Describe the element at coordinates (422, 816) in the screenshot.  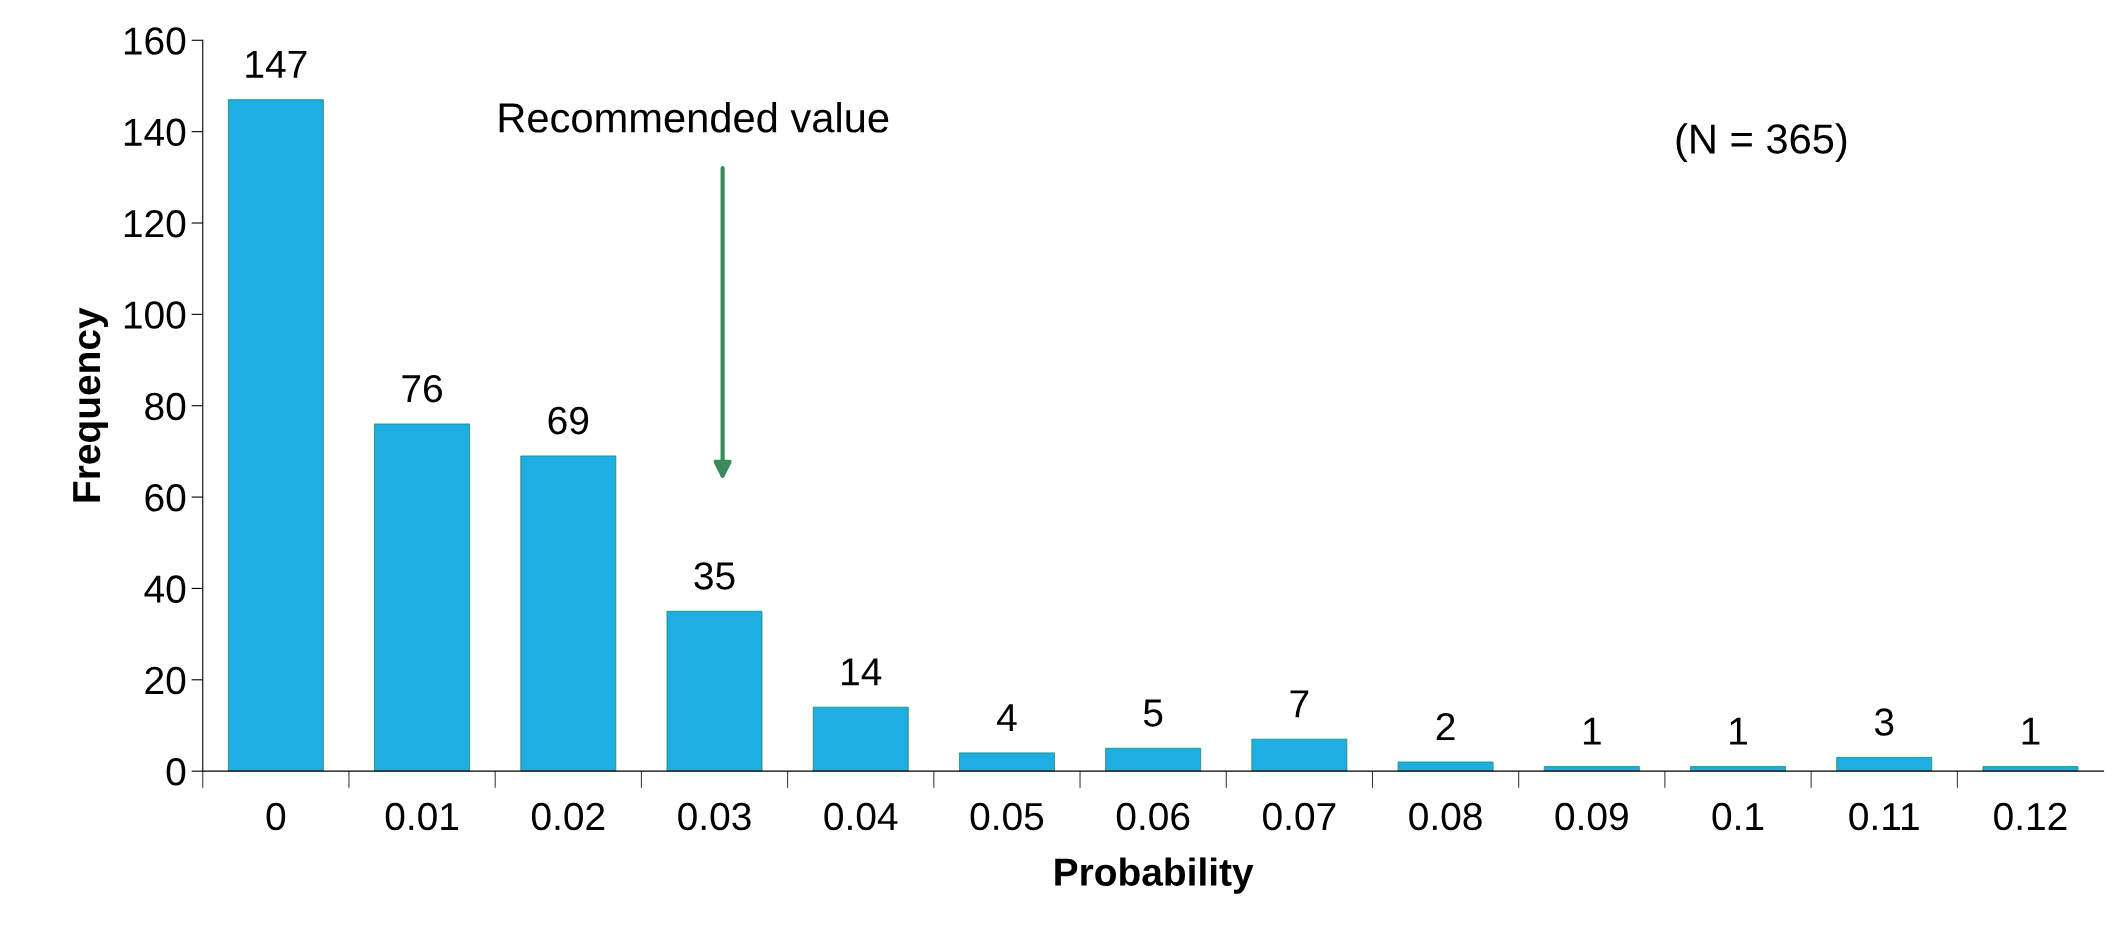
I see `x-tick-label: 0.01` at that location.